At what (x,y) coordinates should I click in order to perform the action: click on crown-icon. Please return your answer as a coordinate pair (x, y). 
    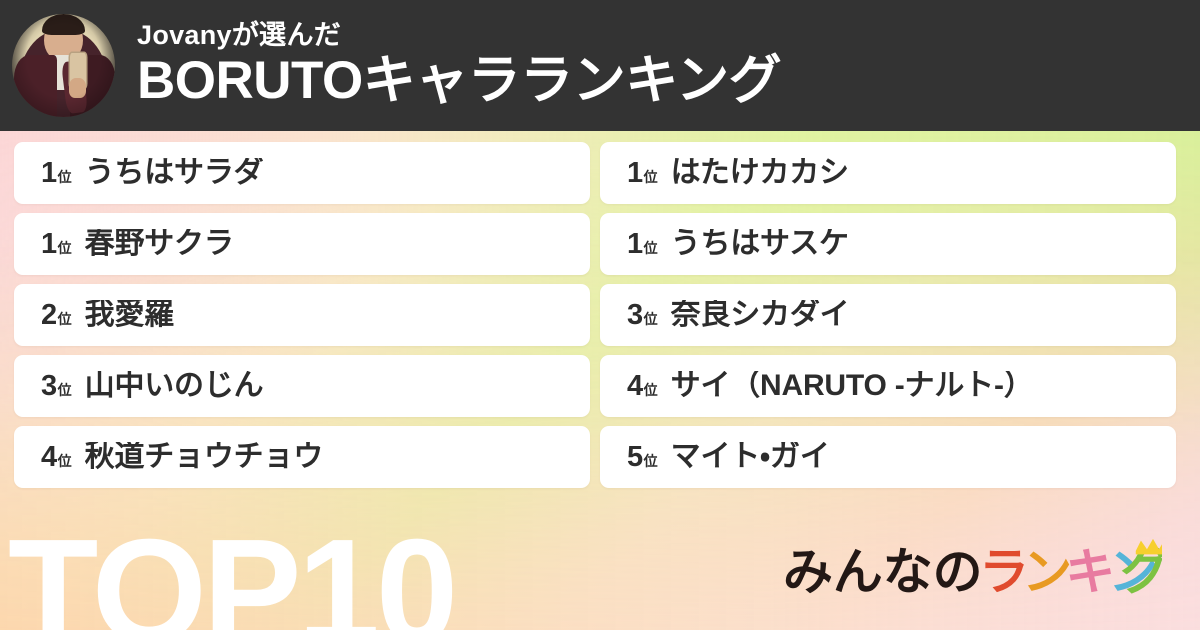
    Looking at the image, I should click on (1149, 546).